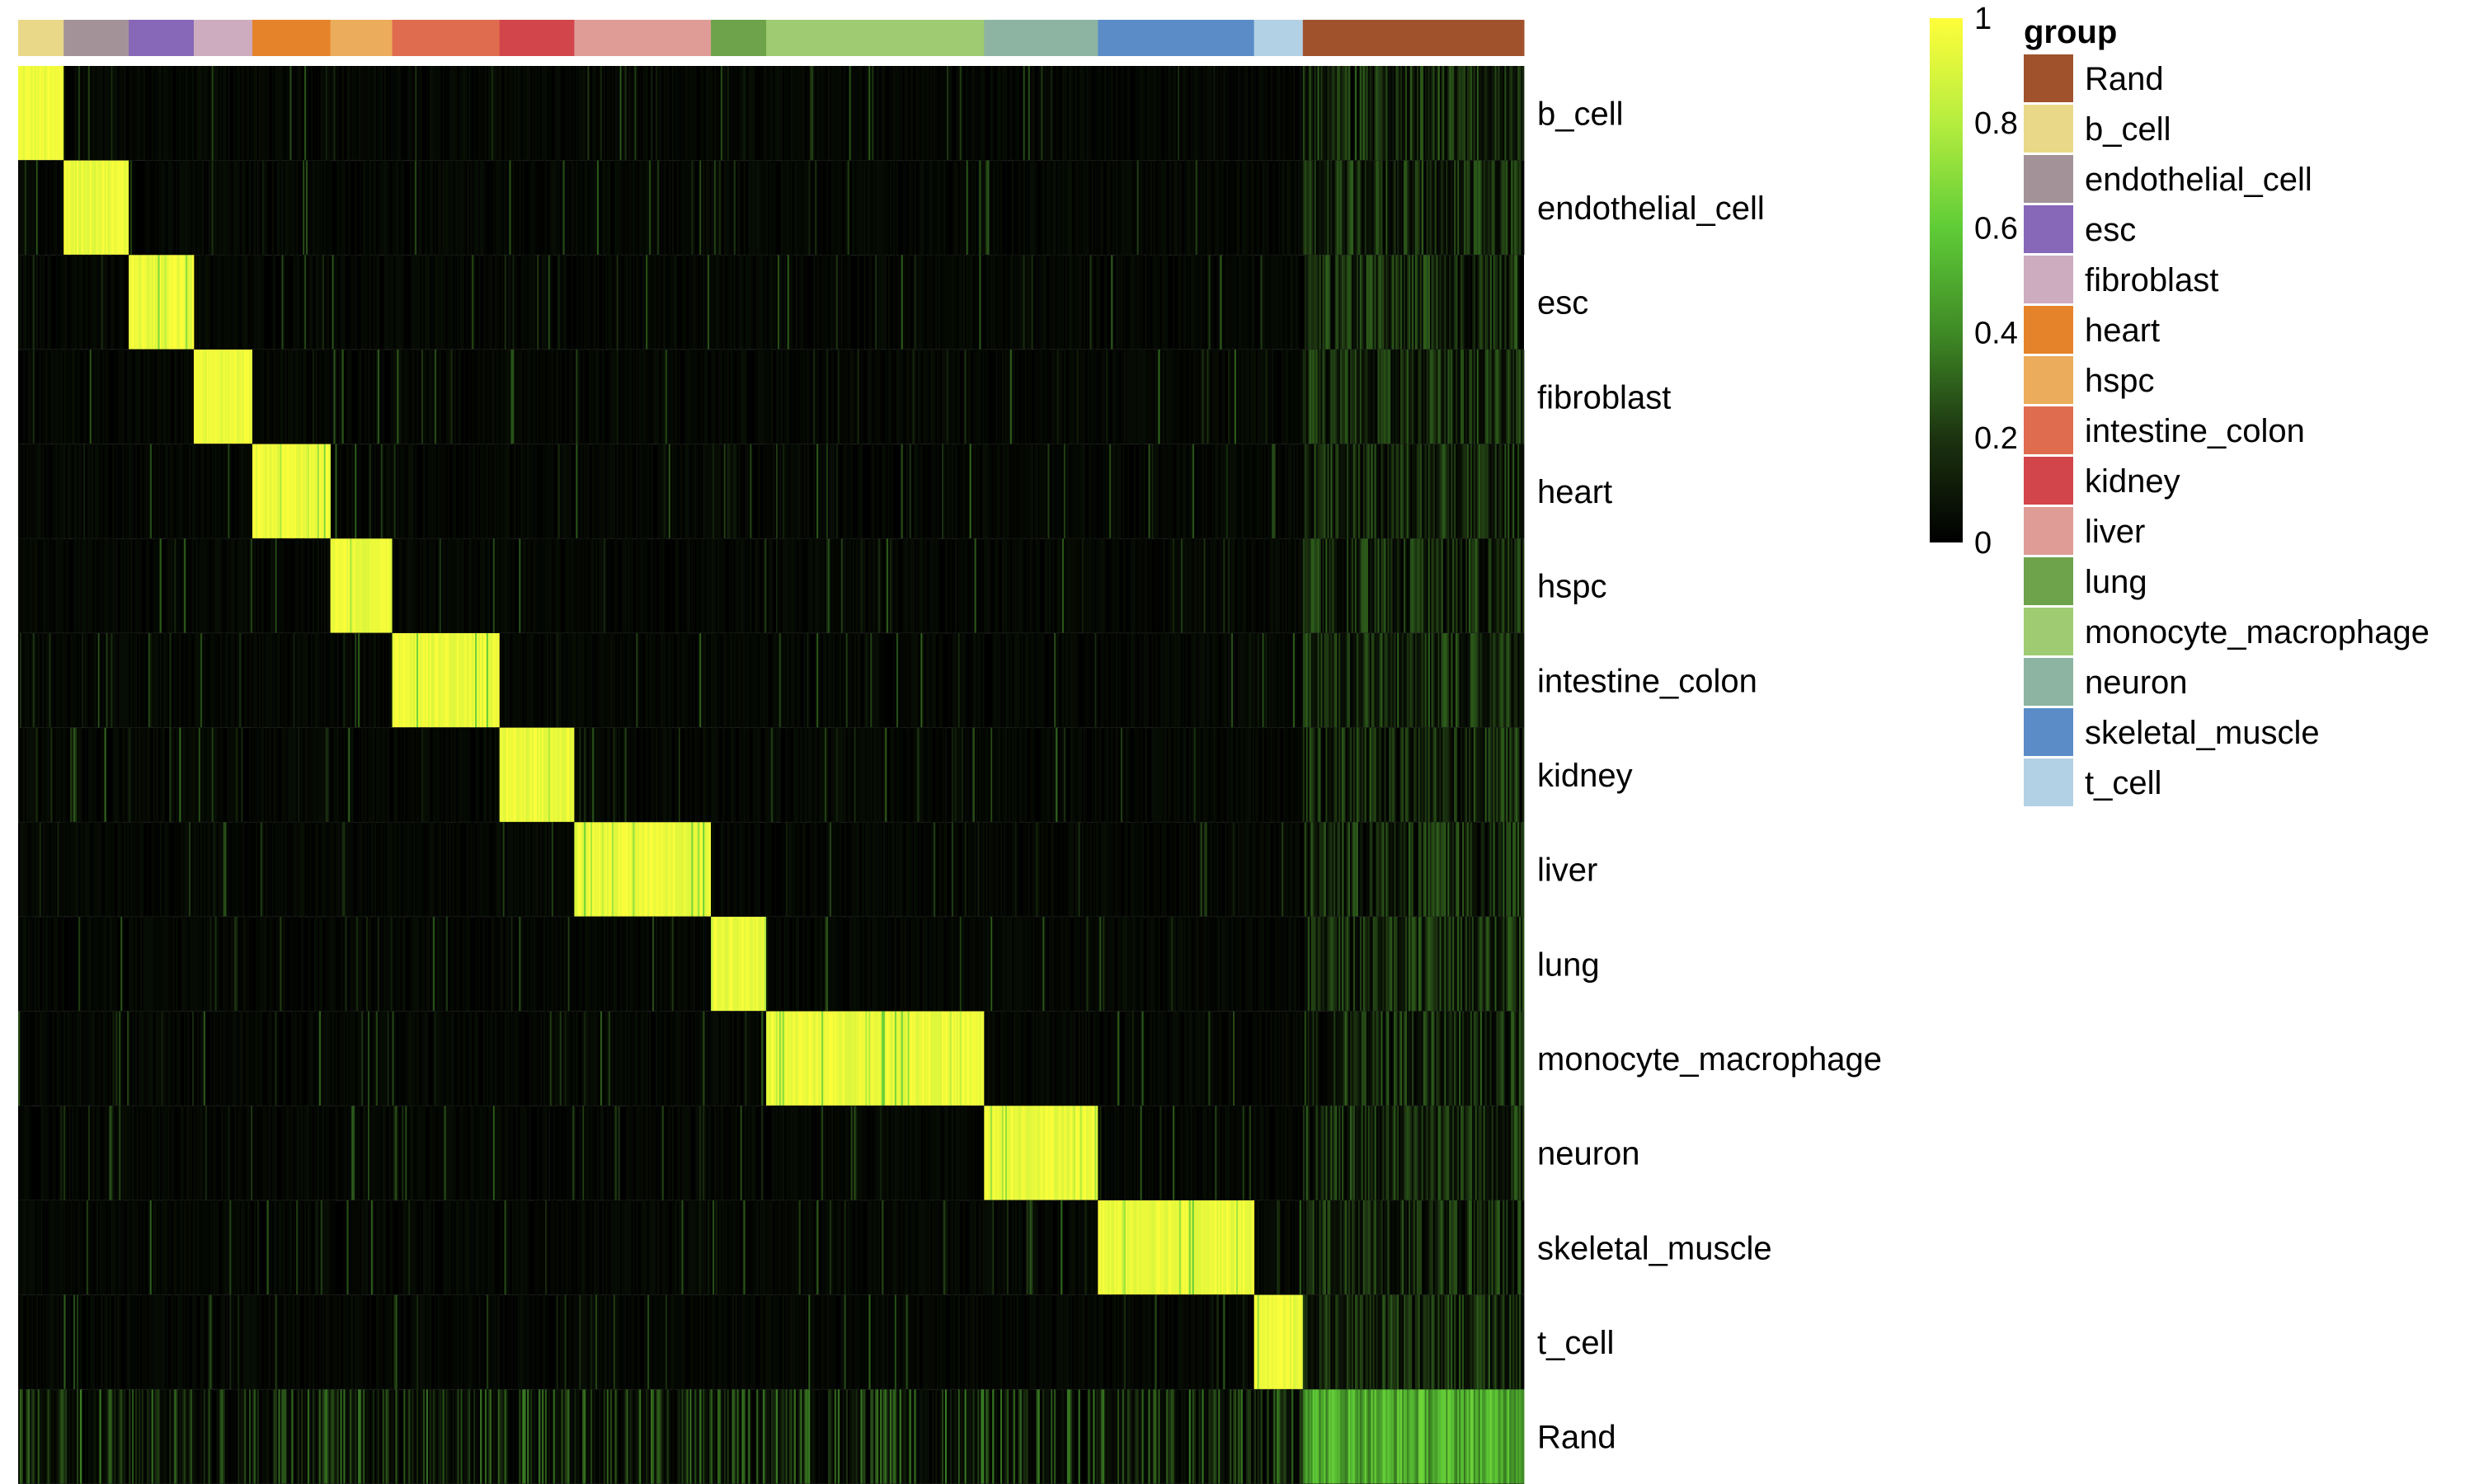 The height and width of the screenshot is (1484, 2474). I want to click on row-label-liver: liver, so click(1567, 870).